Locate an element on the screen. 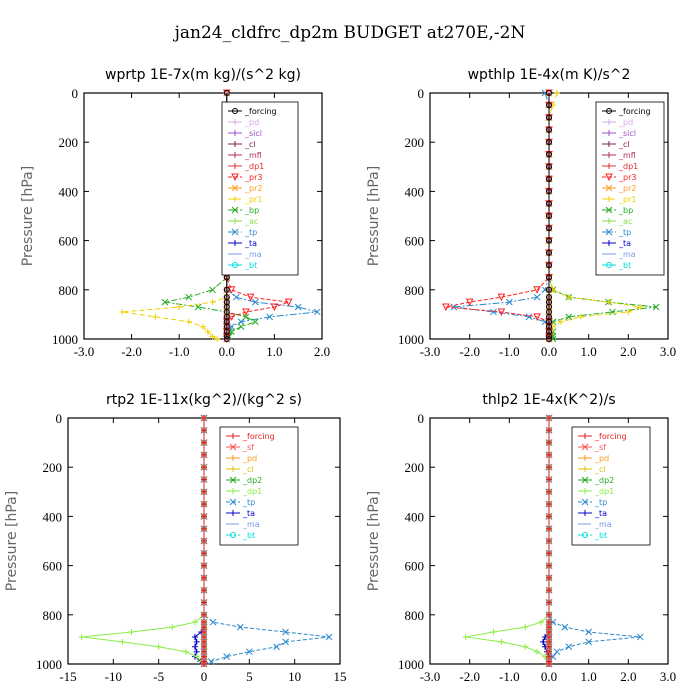  legend-label: _bt is located at coordinates (600, 535).